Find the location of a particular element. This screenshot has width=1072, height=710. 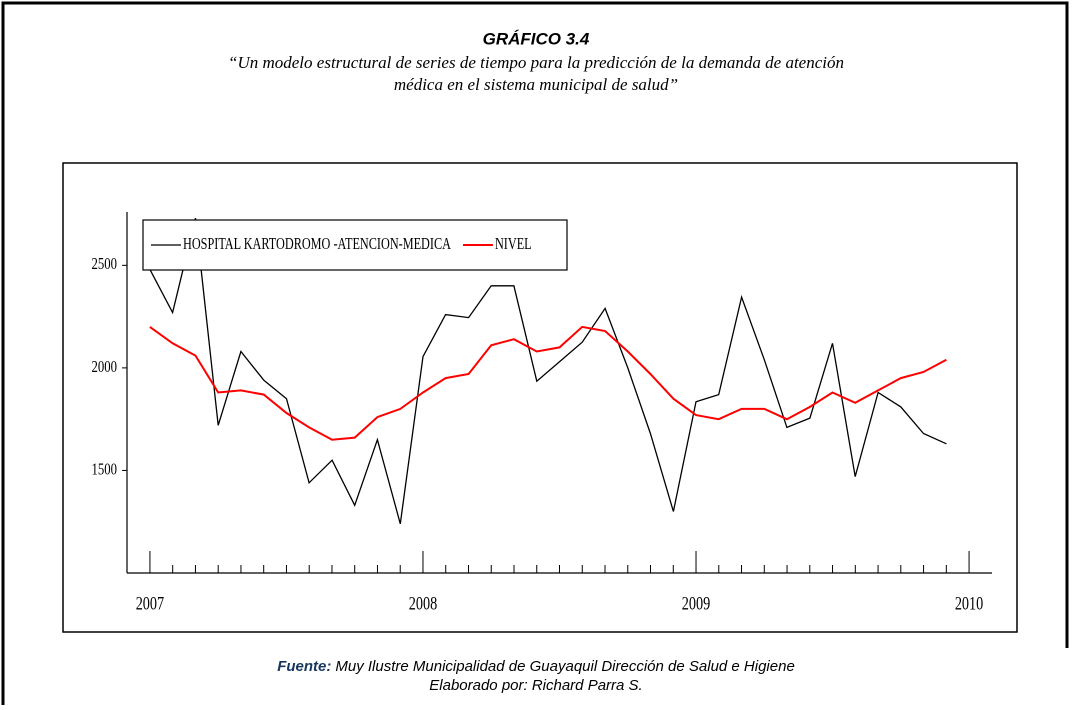

x-tick-label: 2010 is located at coordinates (969, 602).